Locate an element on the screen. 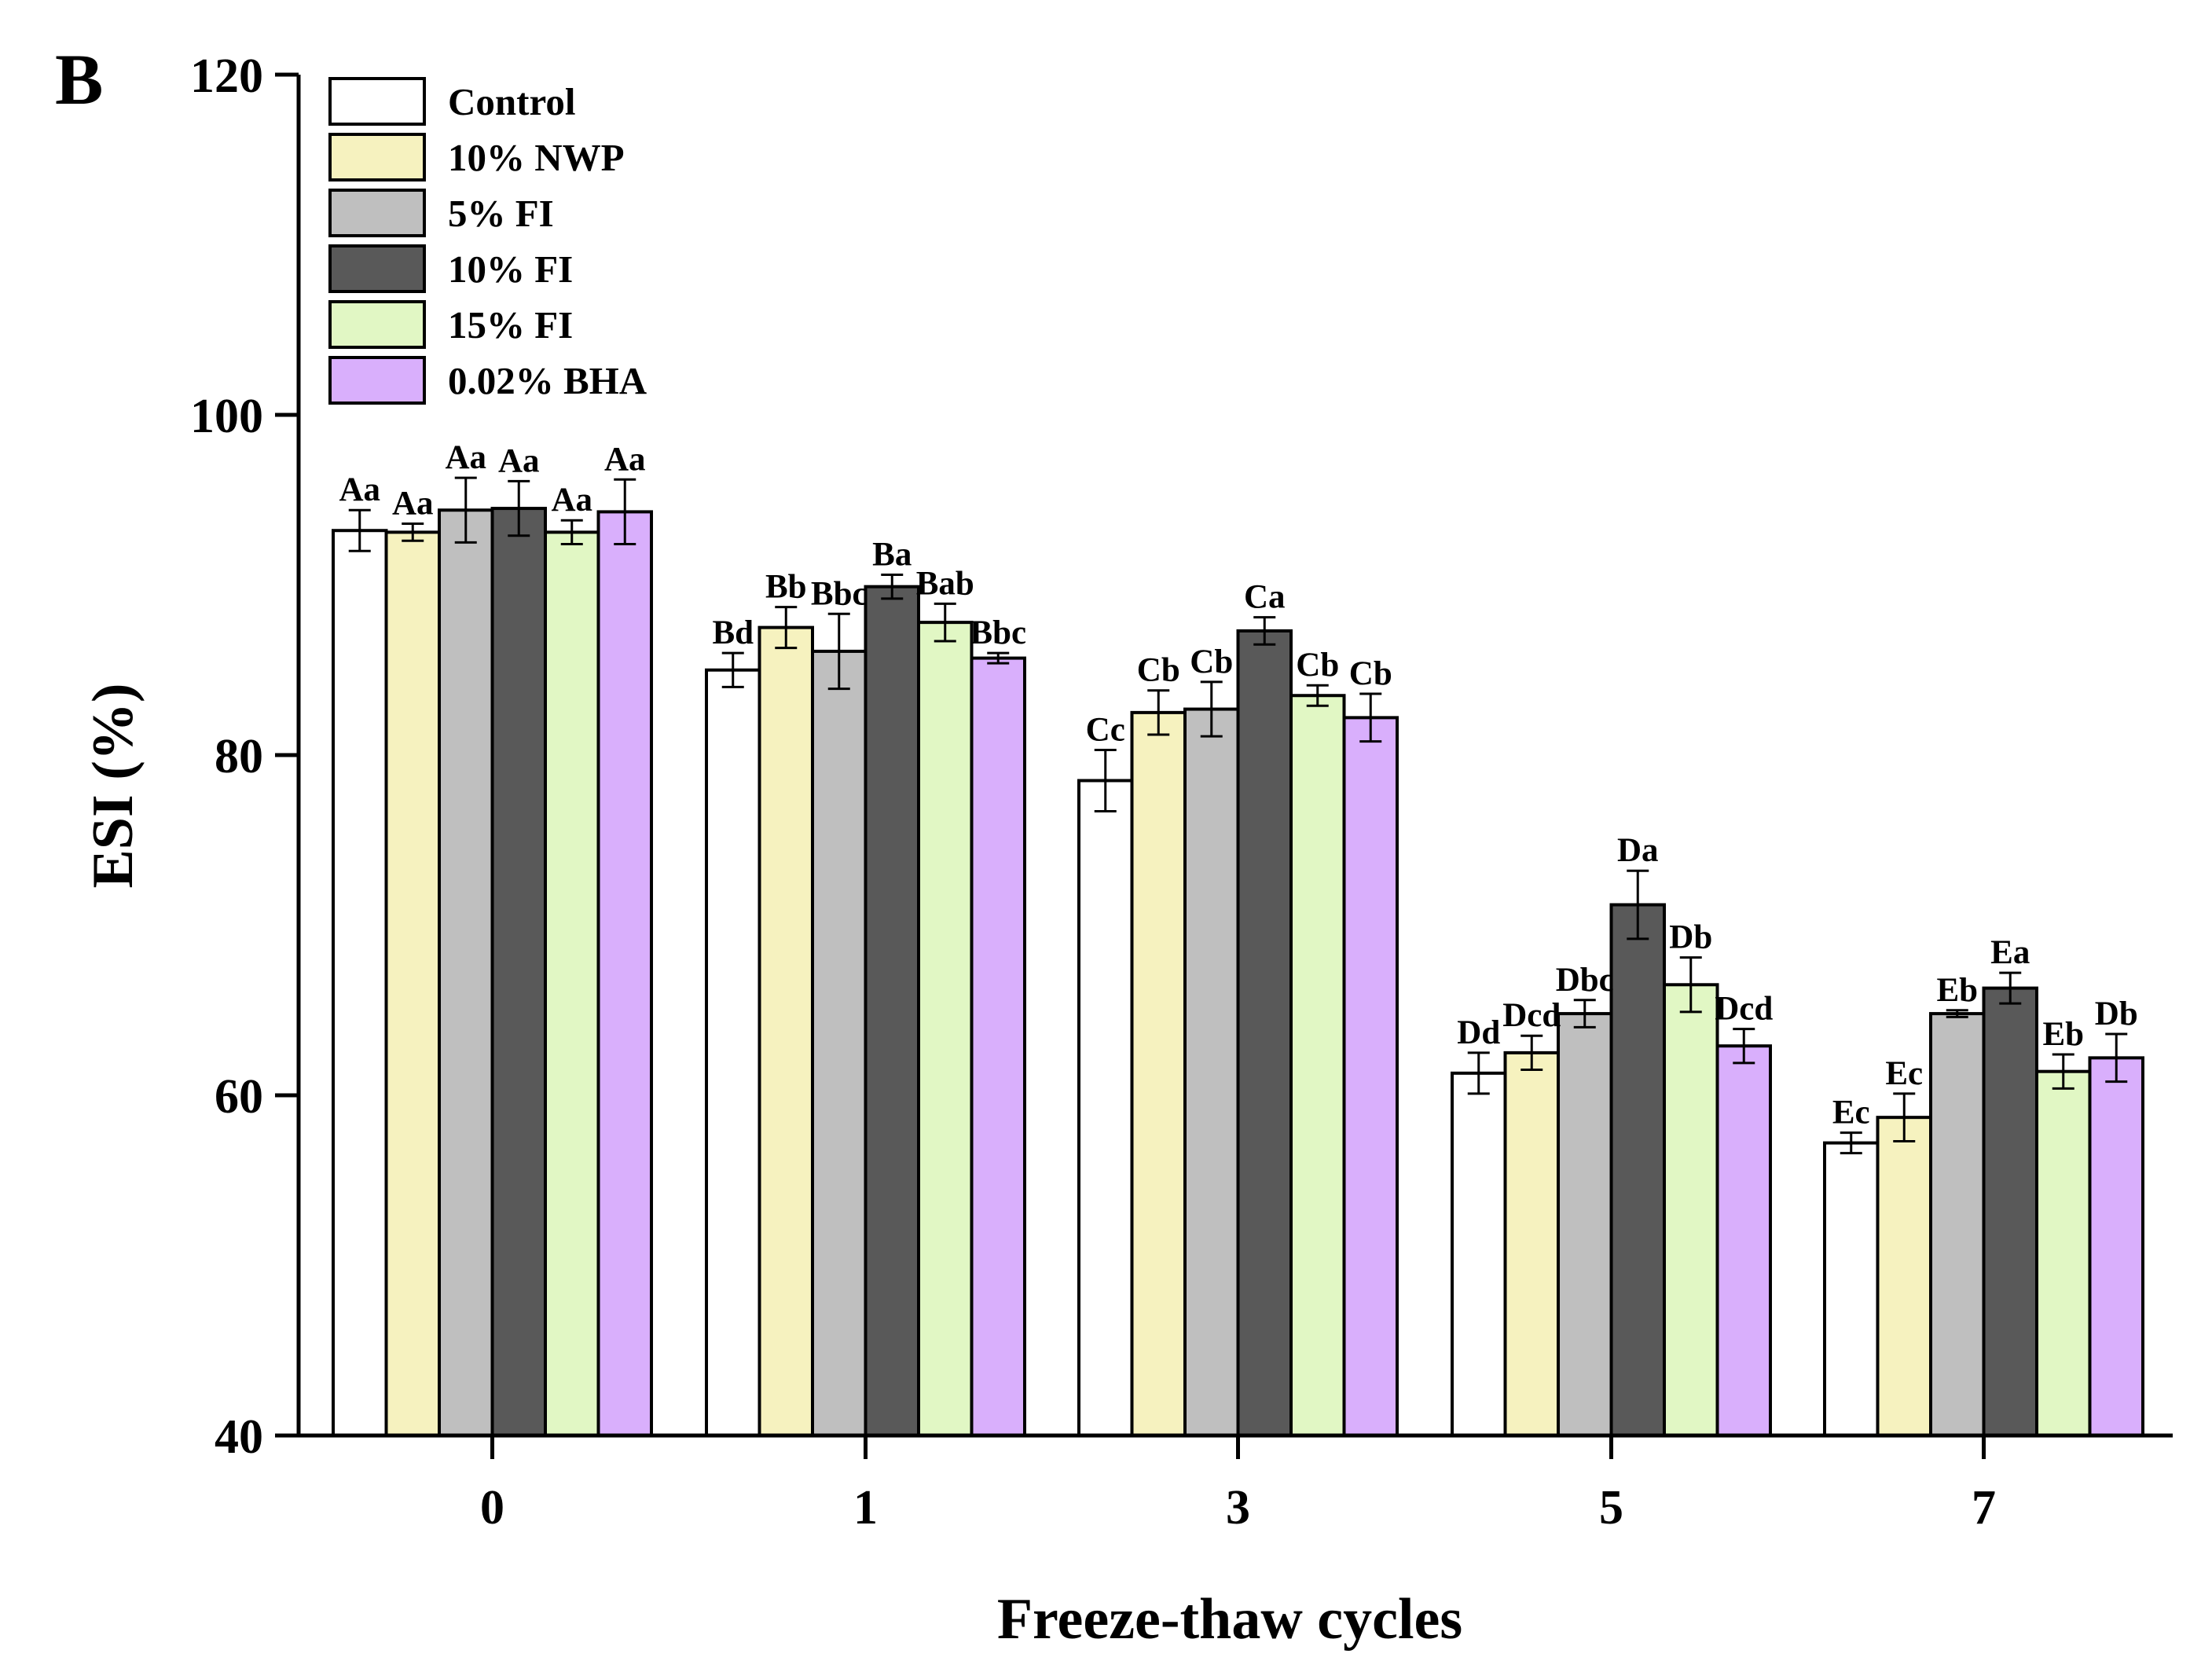 Image resolution: width=2212 pixels, height=1672 pixels. y-tick-label: 80 is located at coordinates (239, 756).